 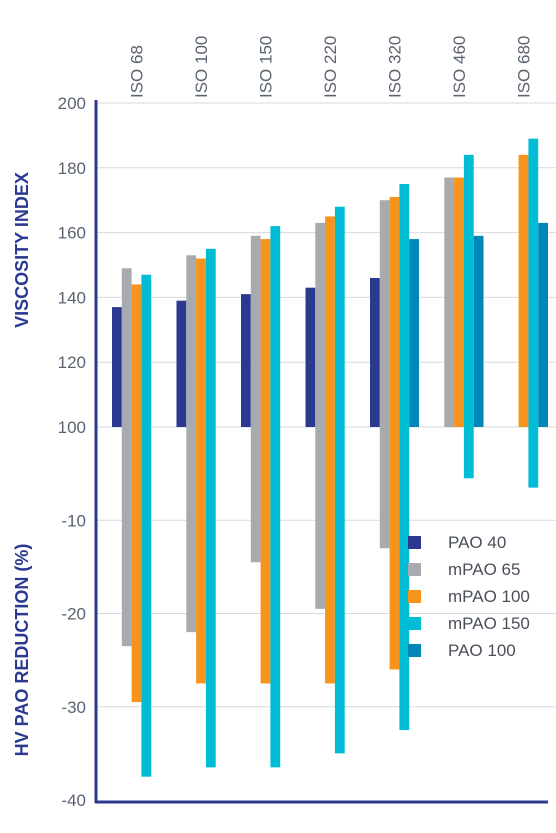 I want to click on y-tick-label-top: 200, so click(x=72, y=103).